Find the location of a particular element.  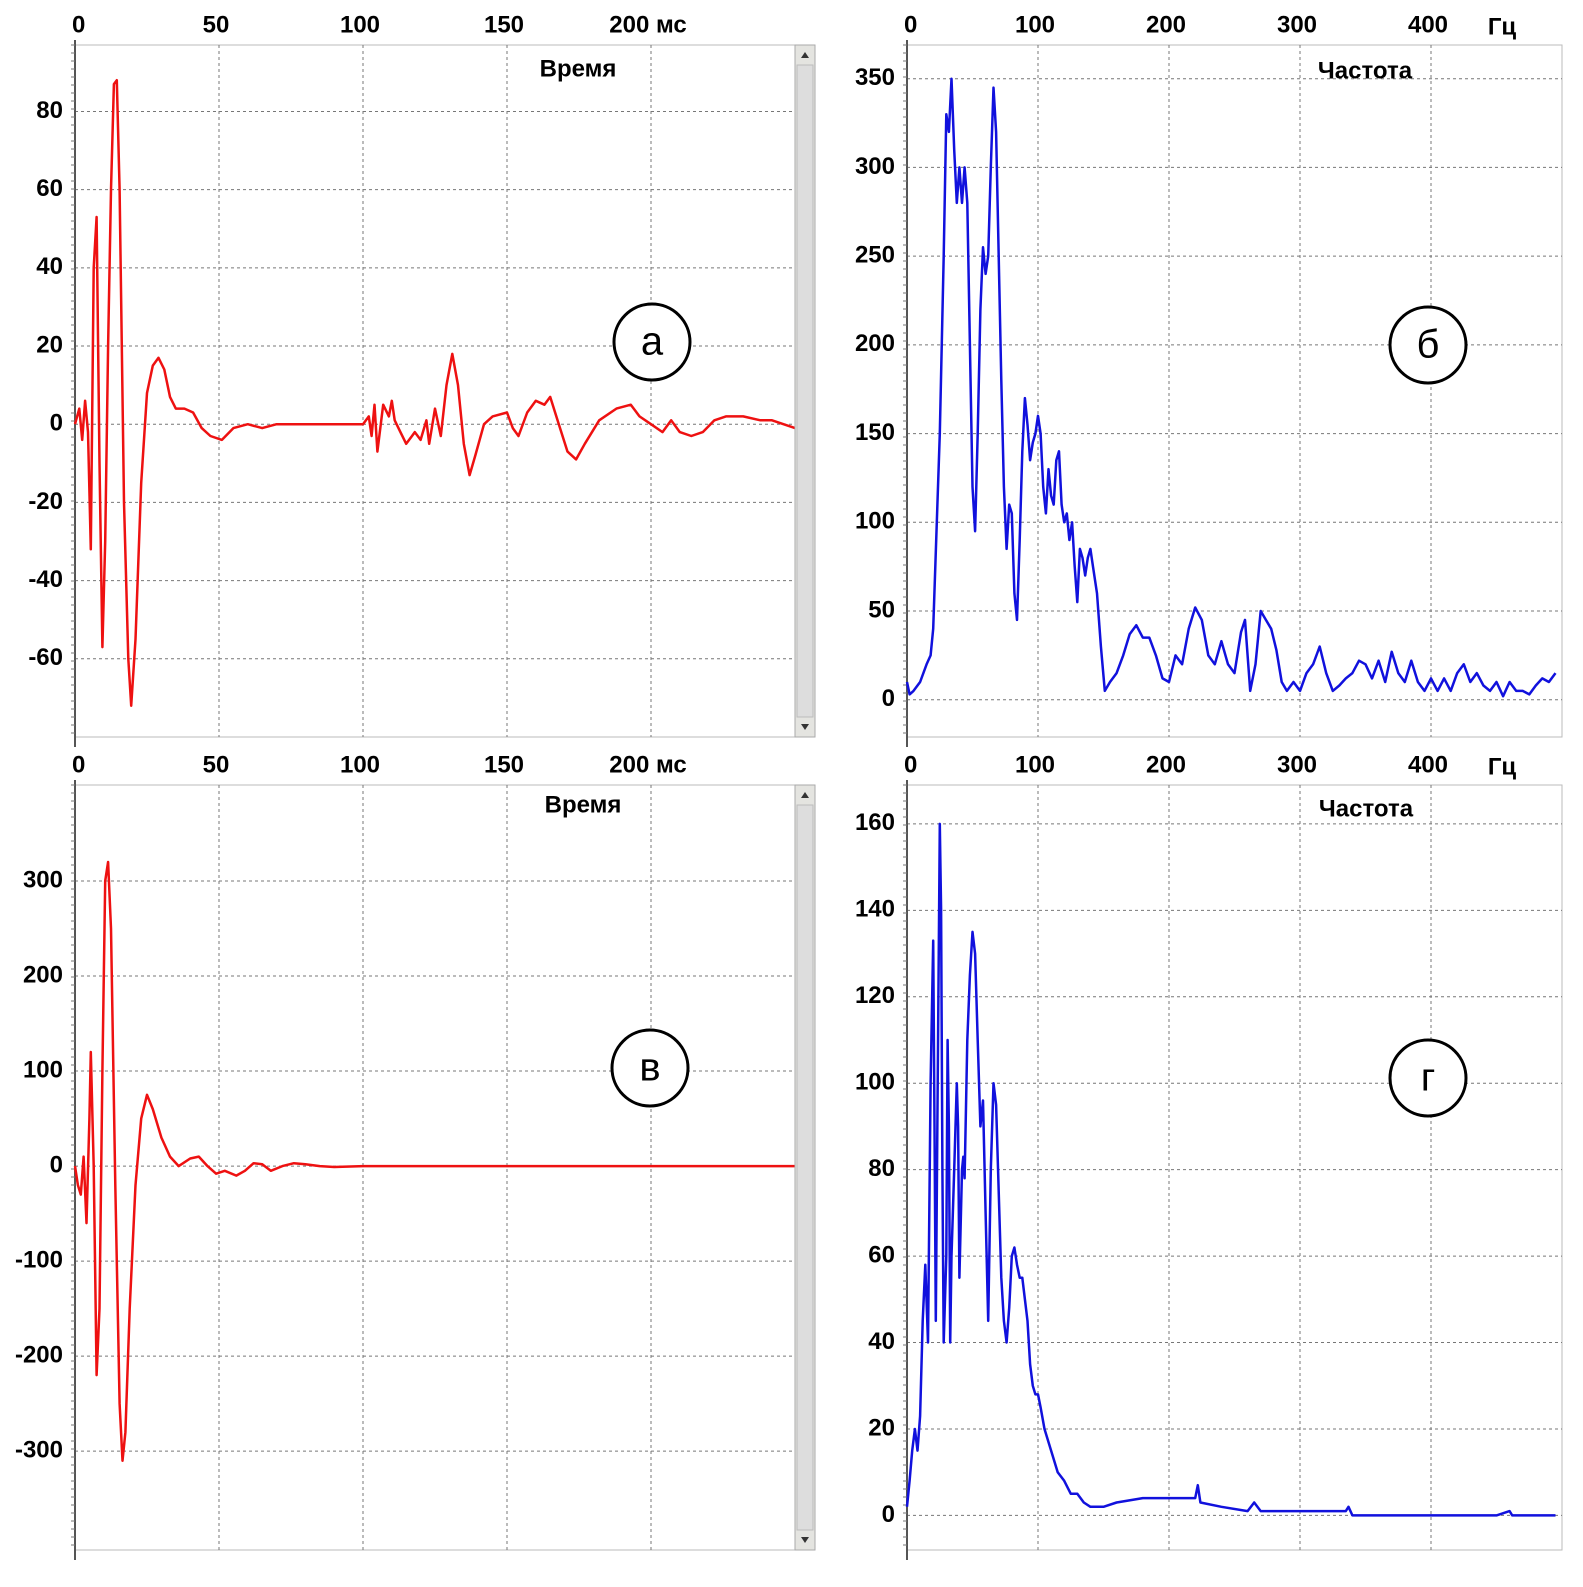

y-tick-label: 120 is located at coordinates (875, 995).